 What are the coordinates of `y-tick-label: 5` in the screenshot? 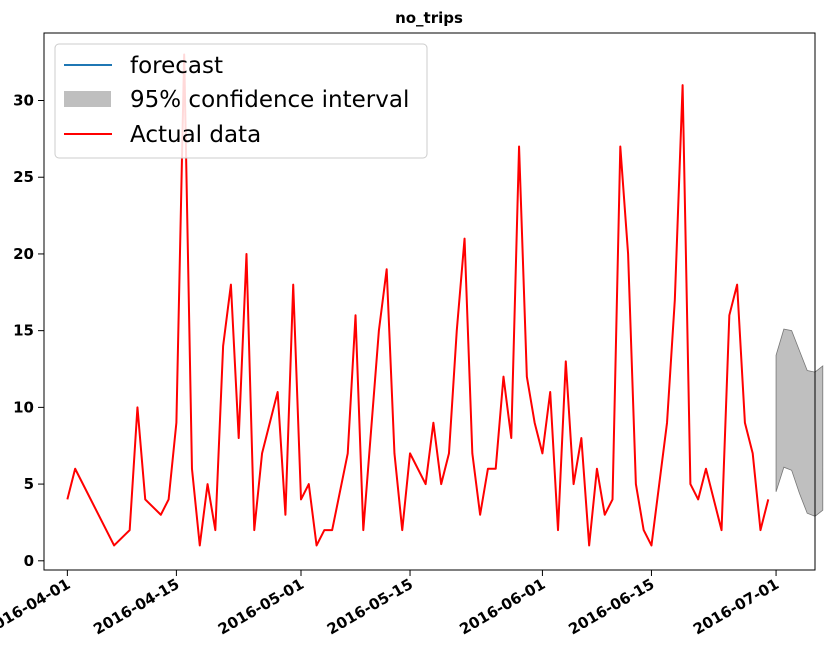 It's located at (29, 484).